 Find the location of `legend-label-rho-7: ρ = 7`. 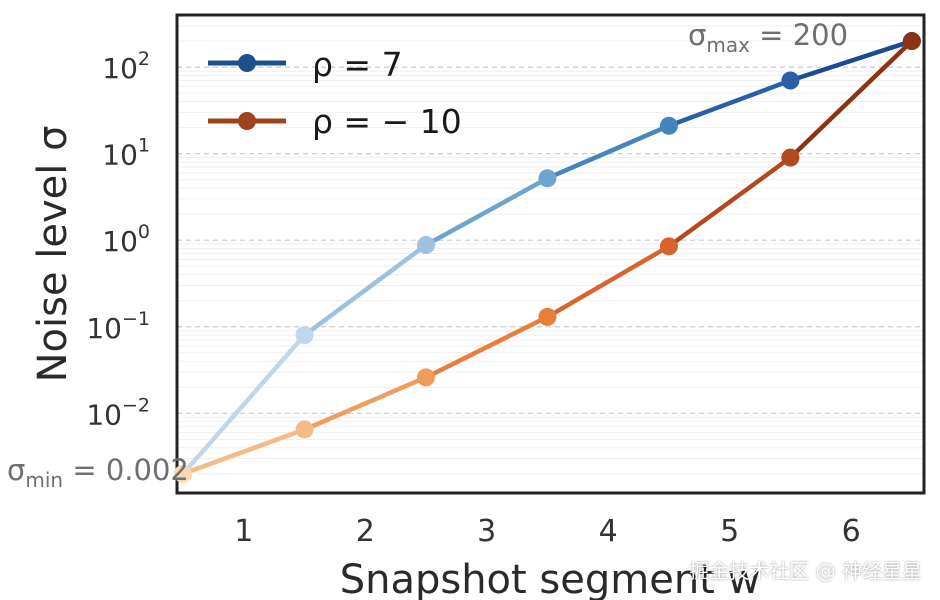

legend-label-rho-7: ρ = 7 is located at coordinates (357, 64).